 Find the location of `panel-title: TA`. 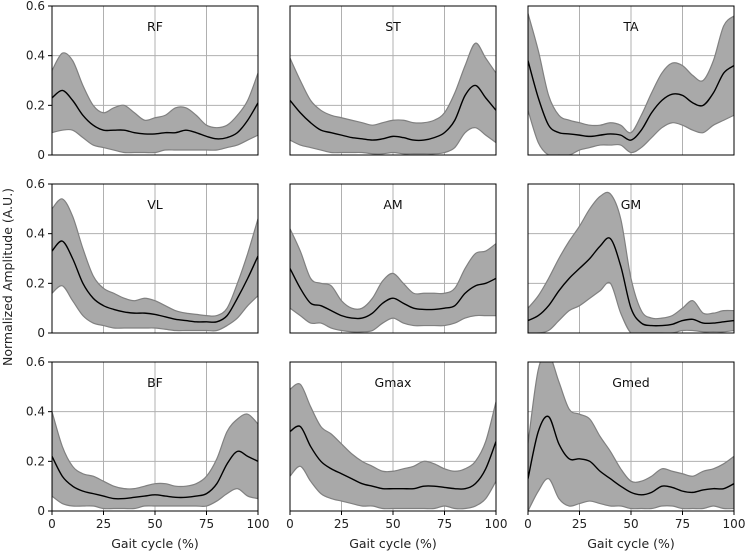

panel-title: TA is located at coordinates (630, 26).